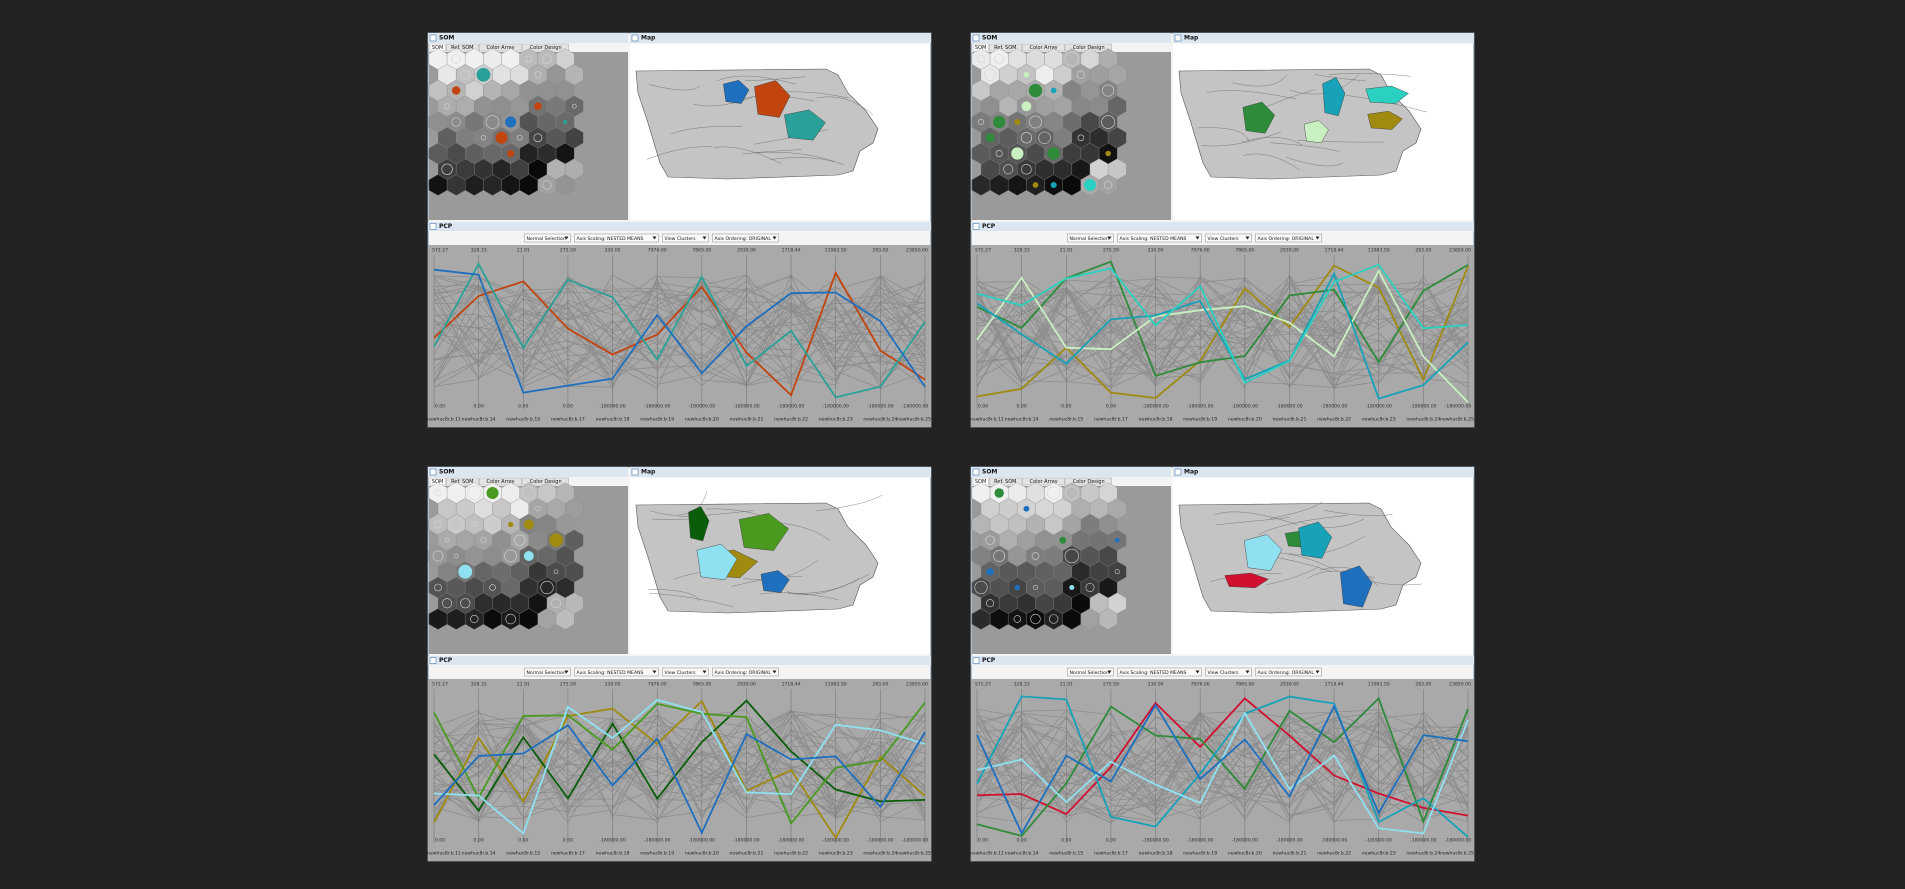 The height and width of the screenshot is (889, 1905). What do you see at coordinates (479, 420) in the screenshot?
I see `axis-name: newhuc8r.b.14` at bounding box center [479, 420].